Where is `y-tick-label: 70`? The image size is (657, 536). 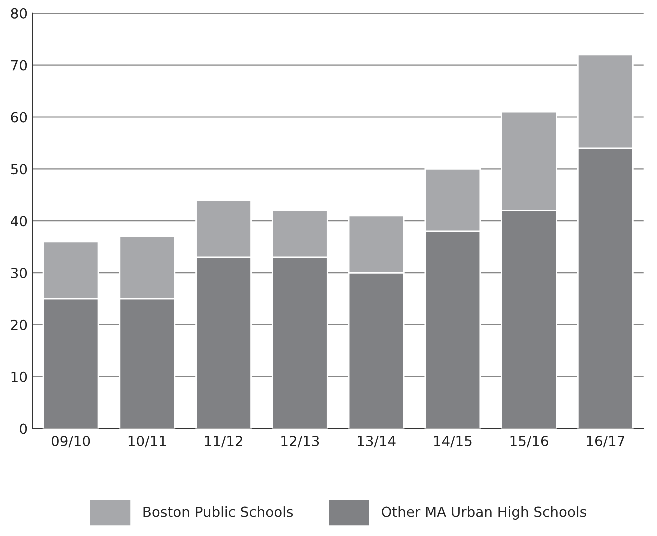
y-tick-label: 70 is located at coordinates (19, 65).